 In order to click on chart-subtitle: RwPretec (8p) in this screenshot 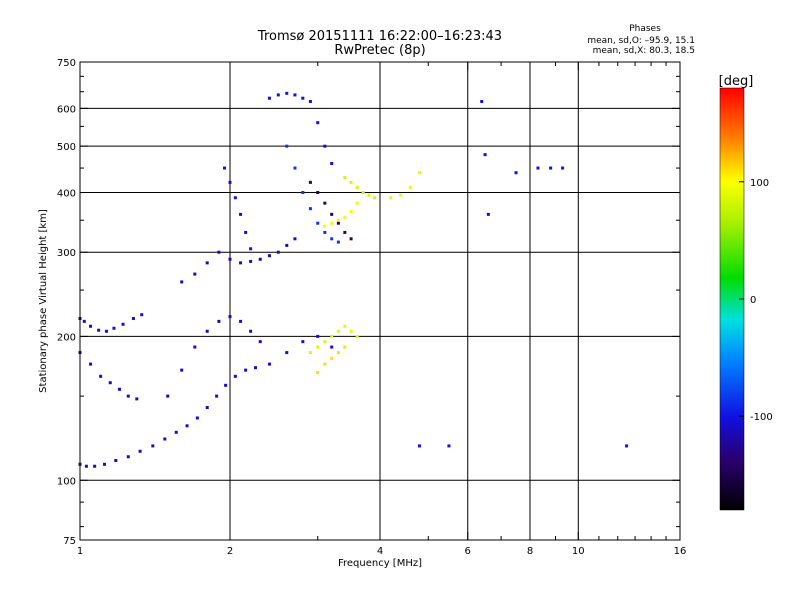, I will do `click(379, 50)`.